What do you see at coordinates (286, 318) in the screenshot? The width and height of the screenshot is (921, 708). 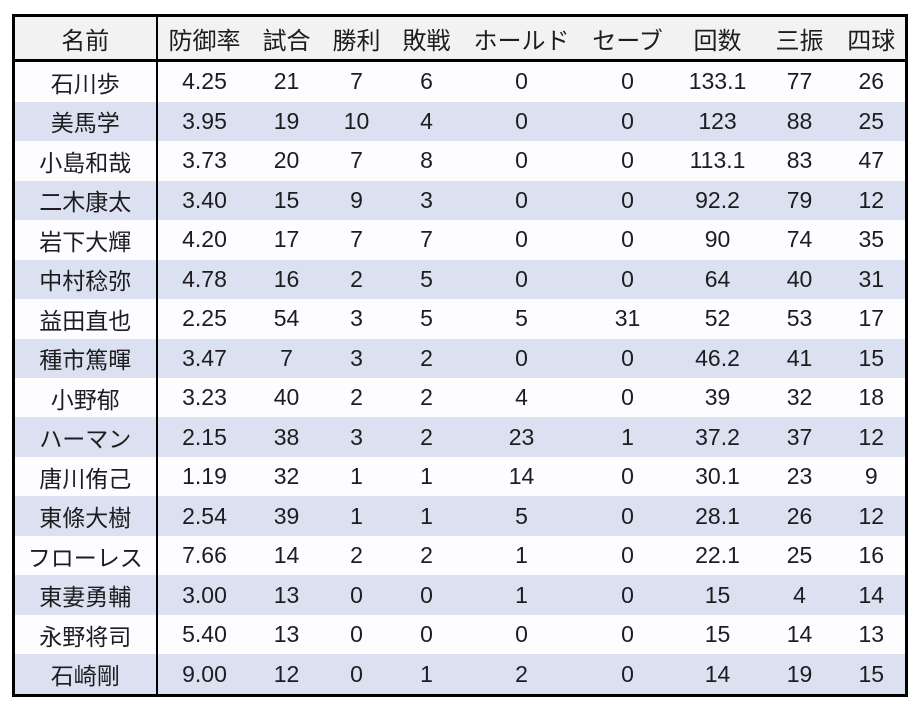 I see `cell-games: 54` at bounding box center [286, 318].